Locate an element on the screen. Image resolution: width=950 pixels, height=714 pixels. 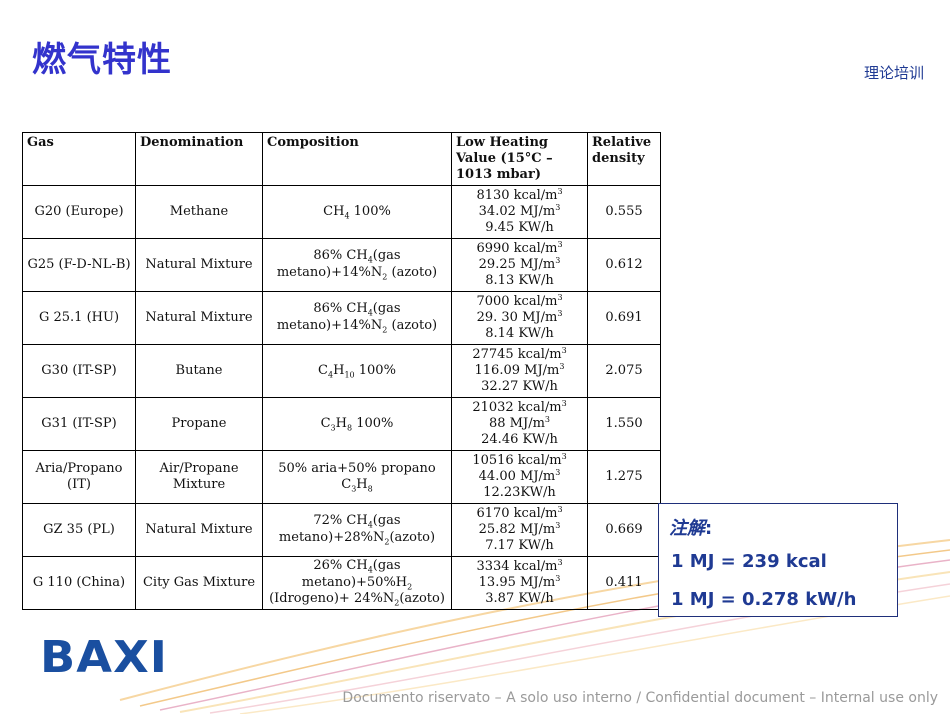
baxi-logo: BAXI is located at coordinates (104, 657).